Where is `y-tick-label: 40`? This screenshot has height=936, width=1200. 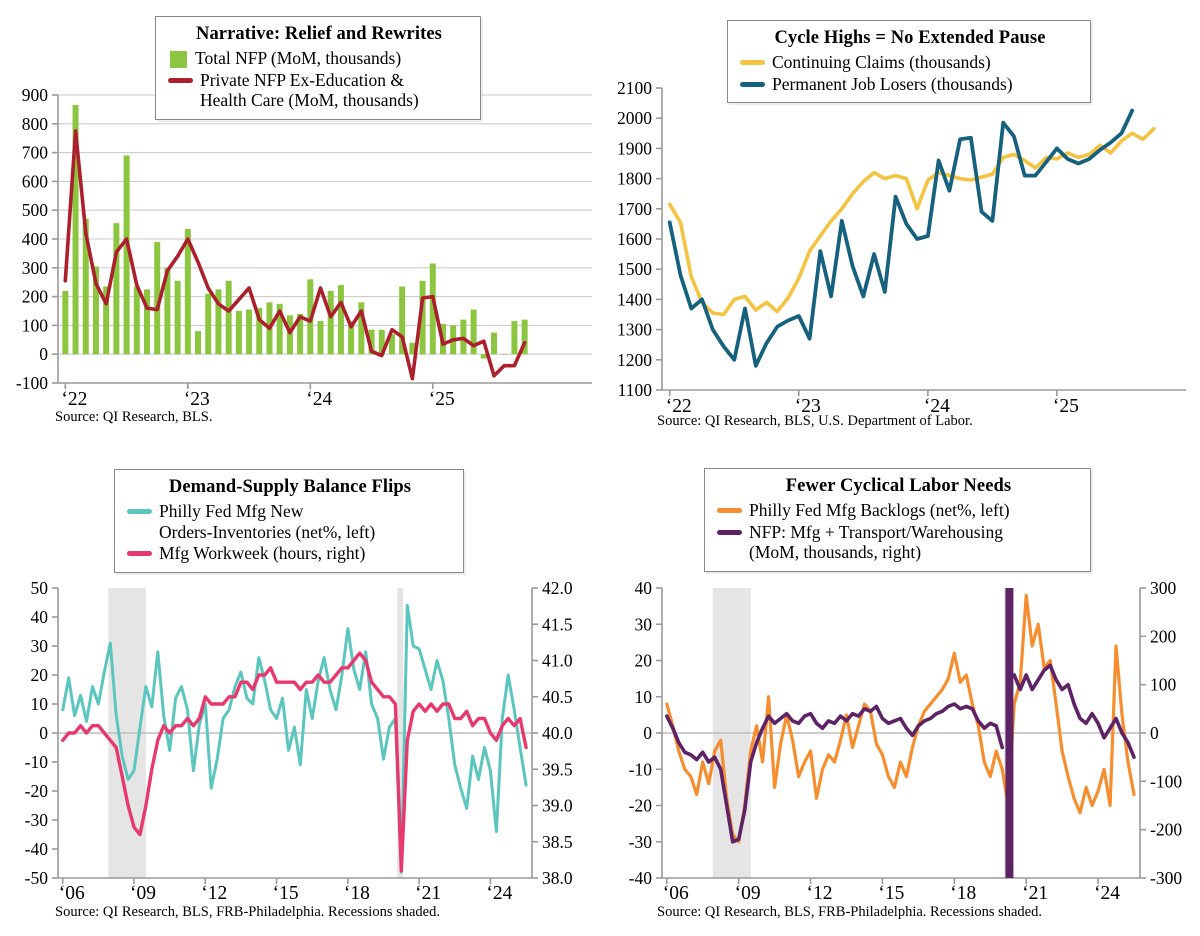 y-tick-label: 40 is located at coordinates (644, 588).